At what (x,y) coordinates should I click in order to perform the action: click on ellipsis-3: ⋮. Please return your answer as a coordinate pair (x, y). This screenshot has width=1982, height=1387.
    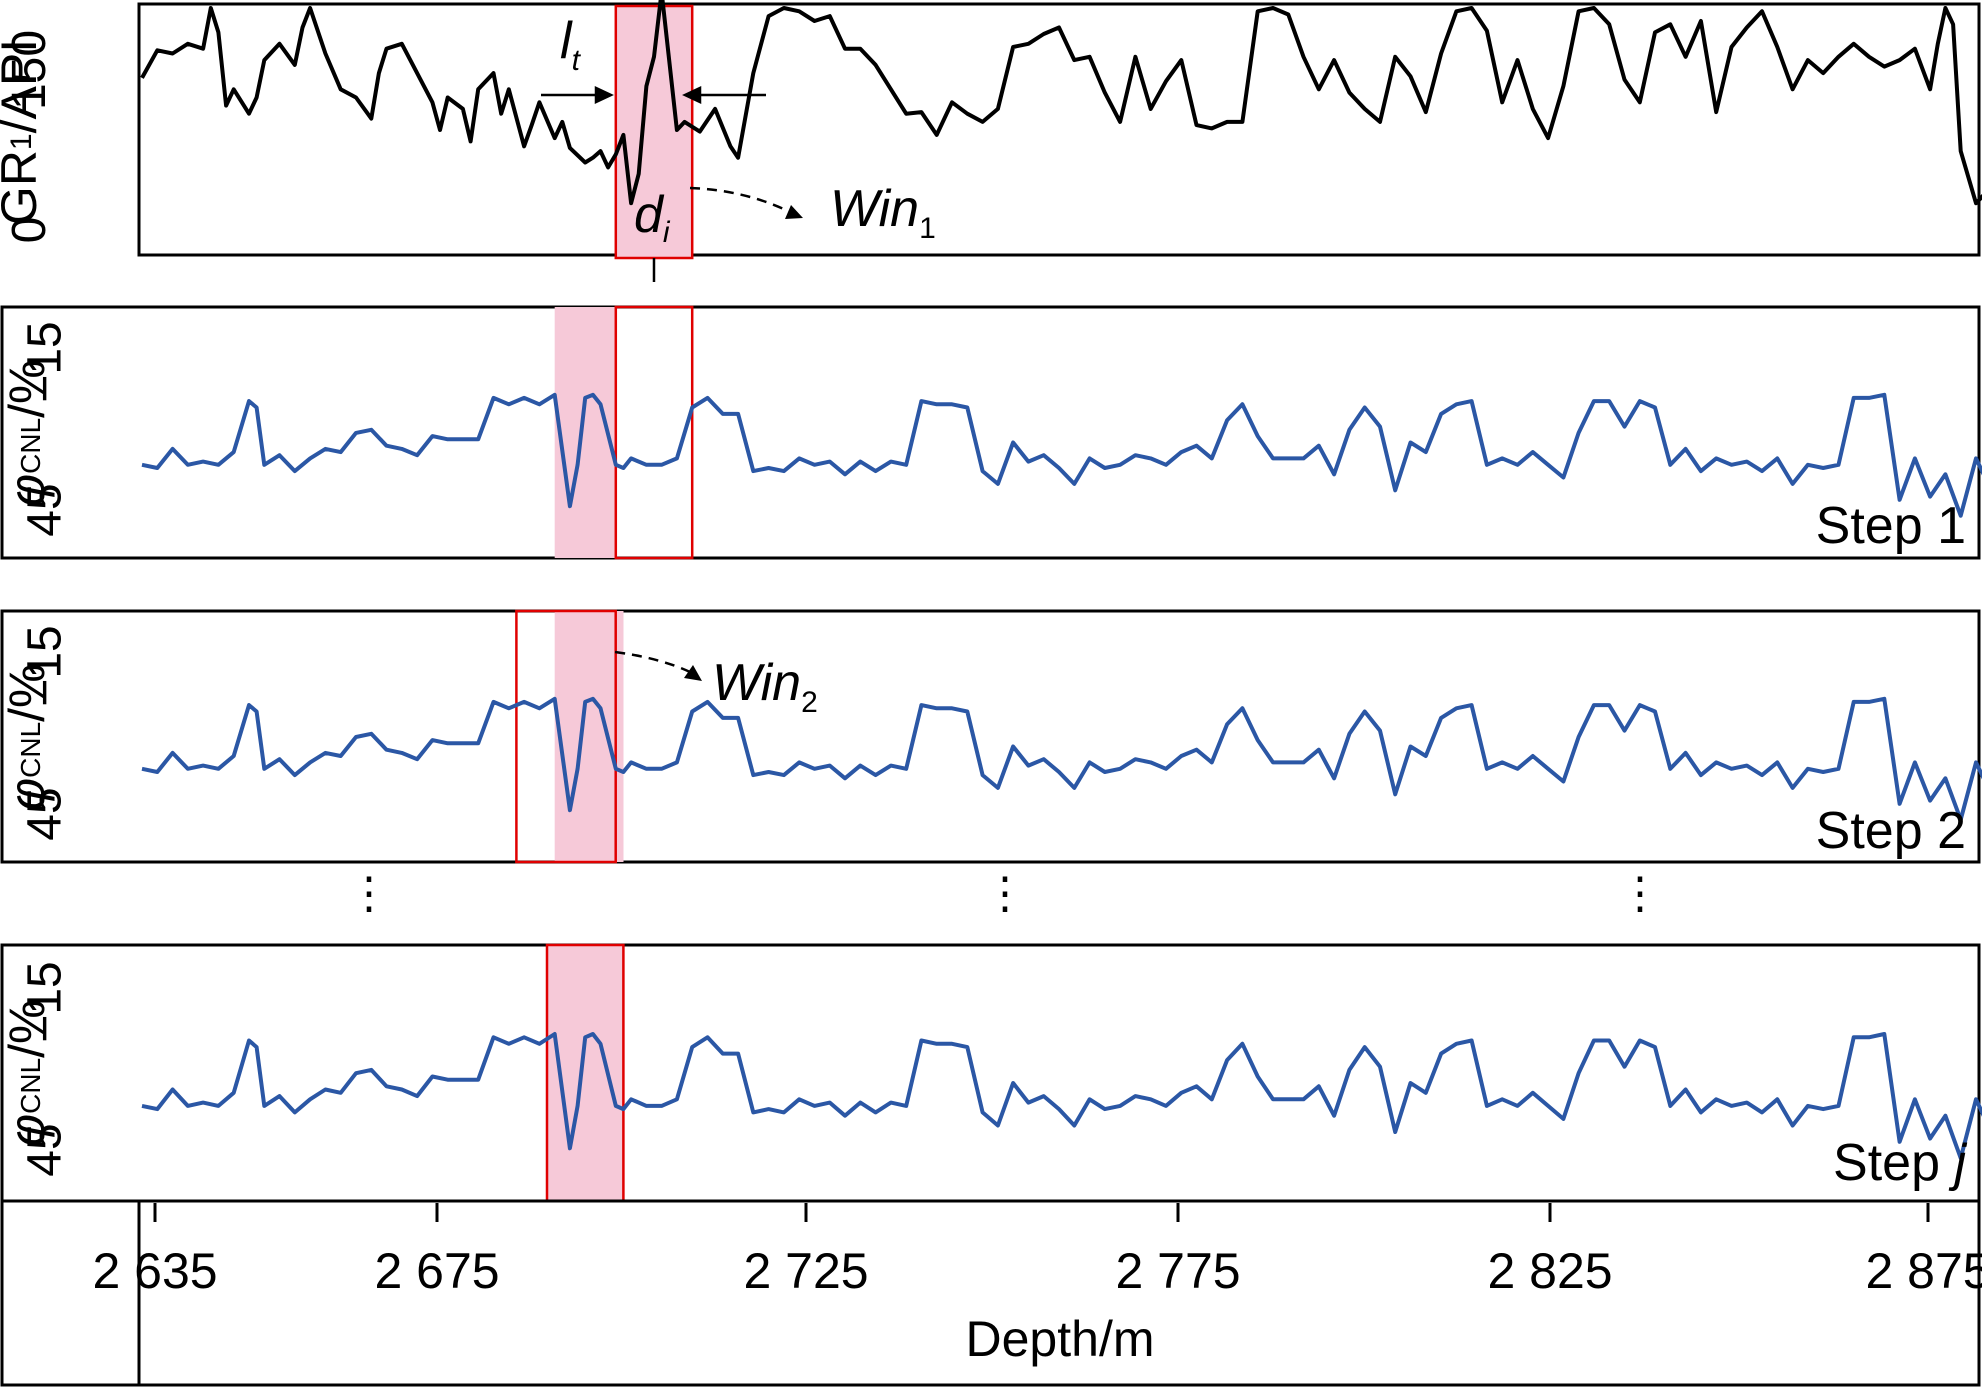
    Looking at the image, I should click on (1640, 893).